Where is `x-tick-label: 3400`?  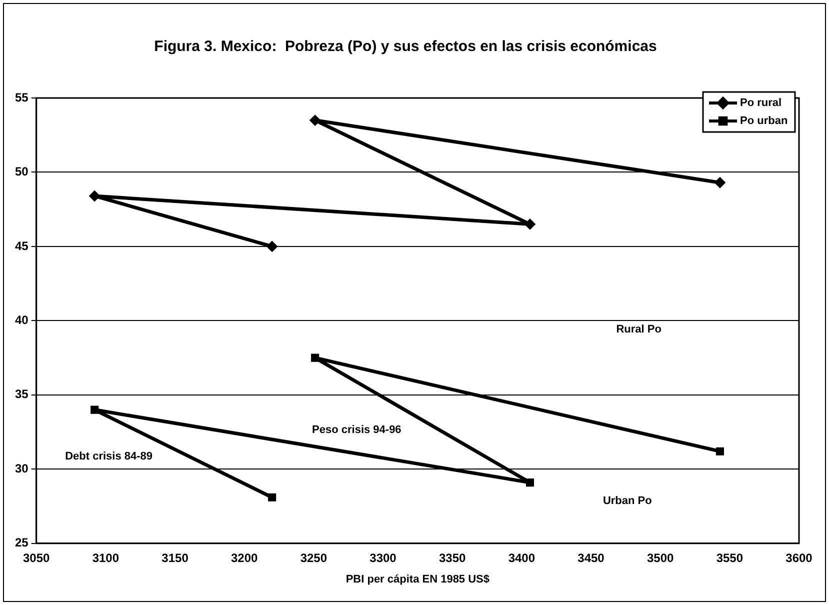
x-tick-label: 3400 is located at coordinates (522, 557).